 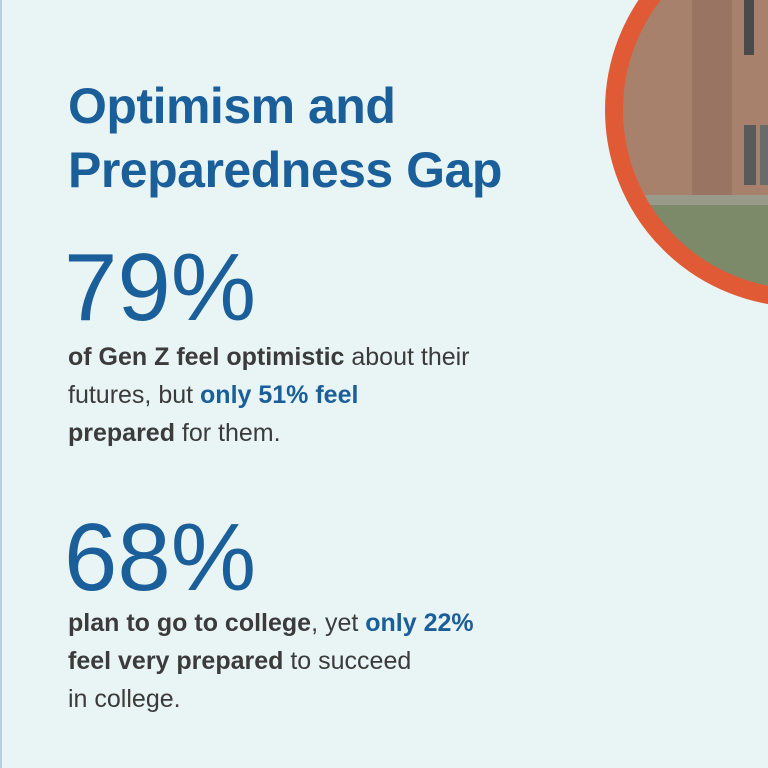 What do you see at coordinates (176, 661) in the screenshot?
I see `bold-text: feel very prepared` at bounding box center [176, 661].